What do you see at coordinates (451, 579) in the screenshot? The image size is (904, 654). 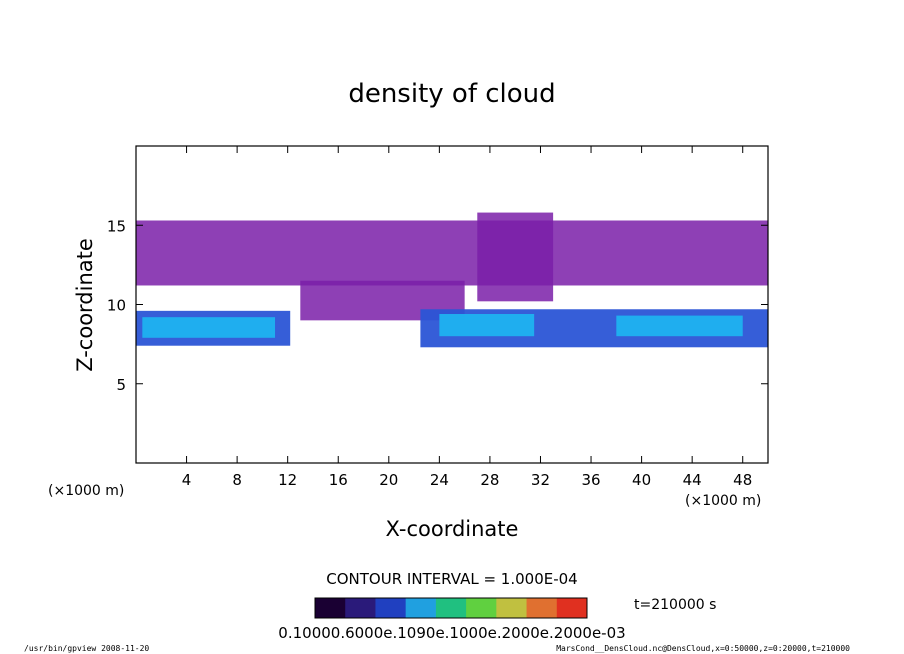 I see `contour-interval-label: CONTOUR INTERVAL = 1.000E-04` at bounding box center [451, 579].